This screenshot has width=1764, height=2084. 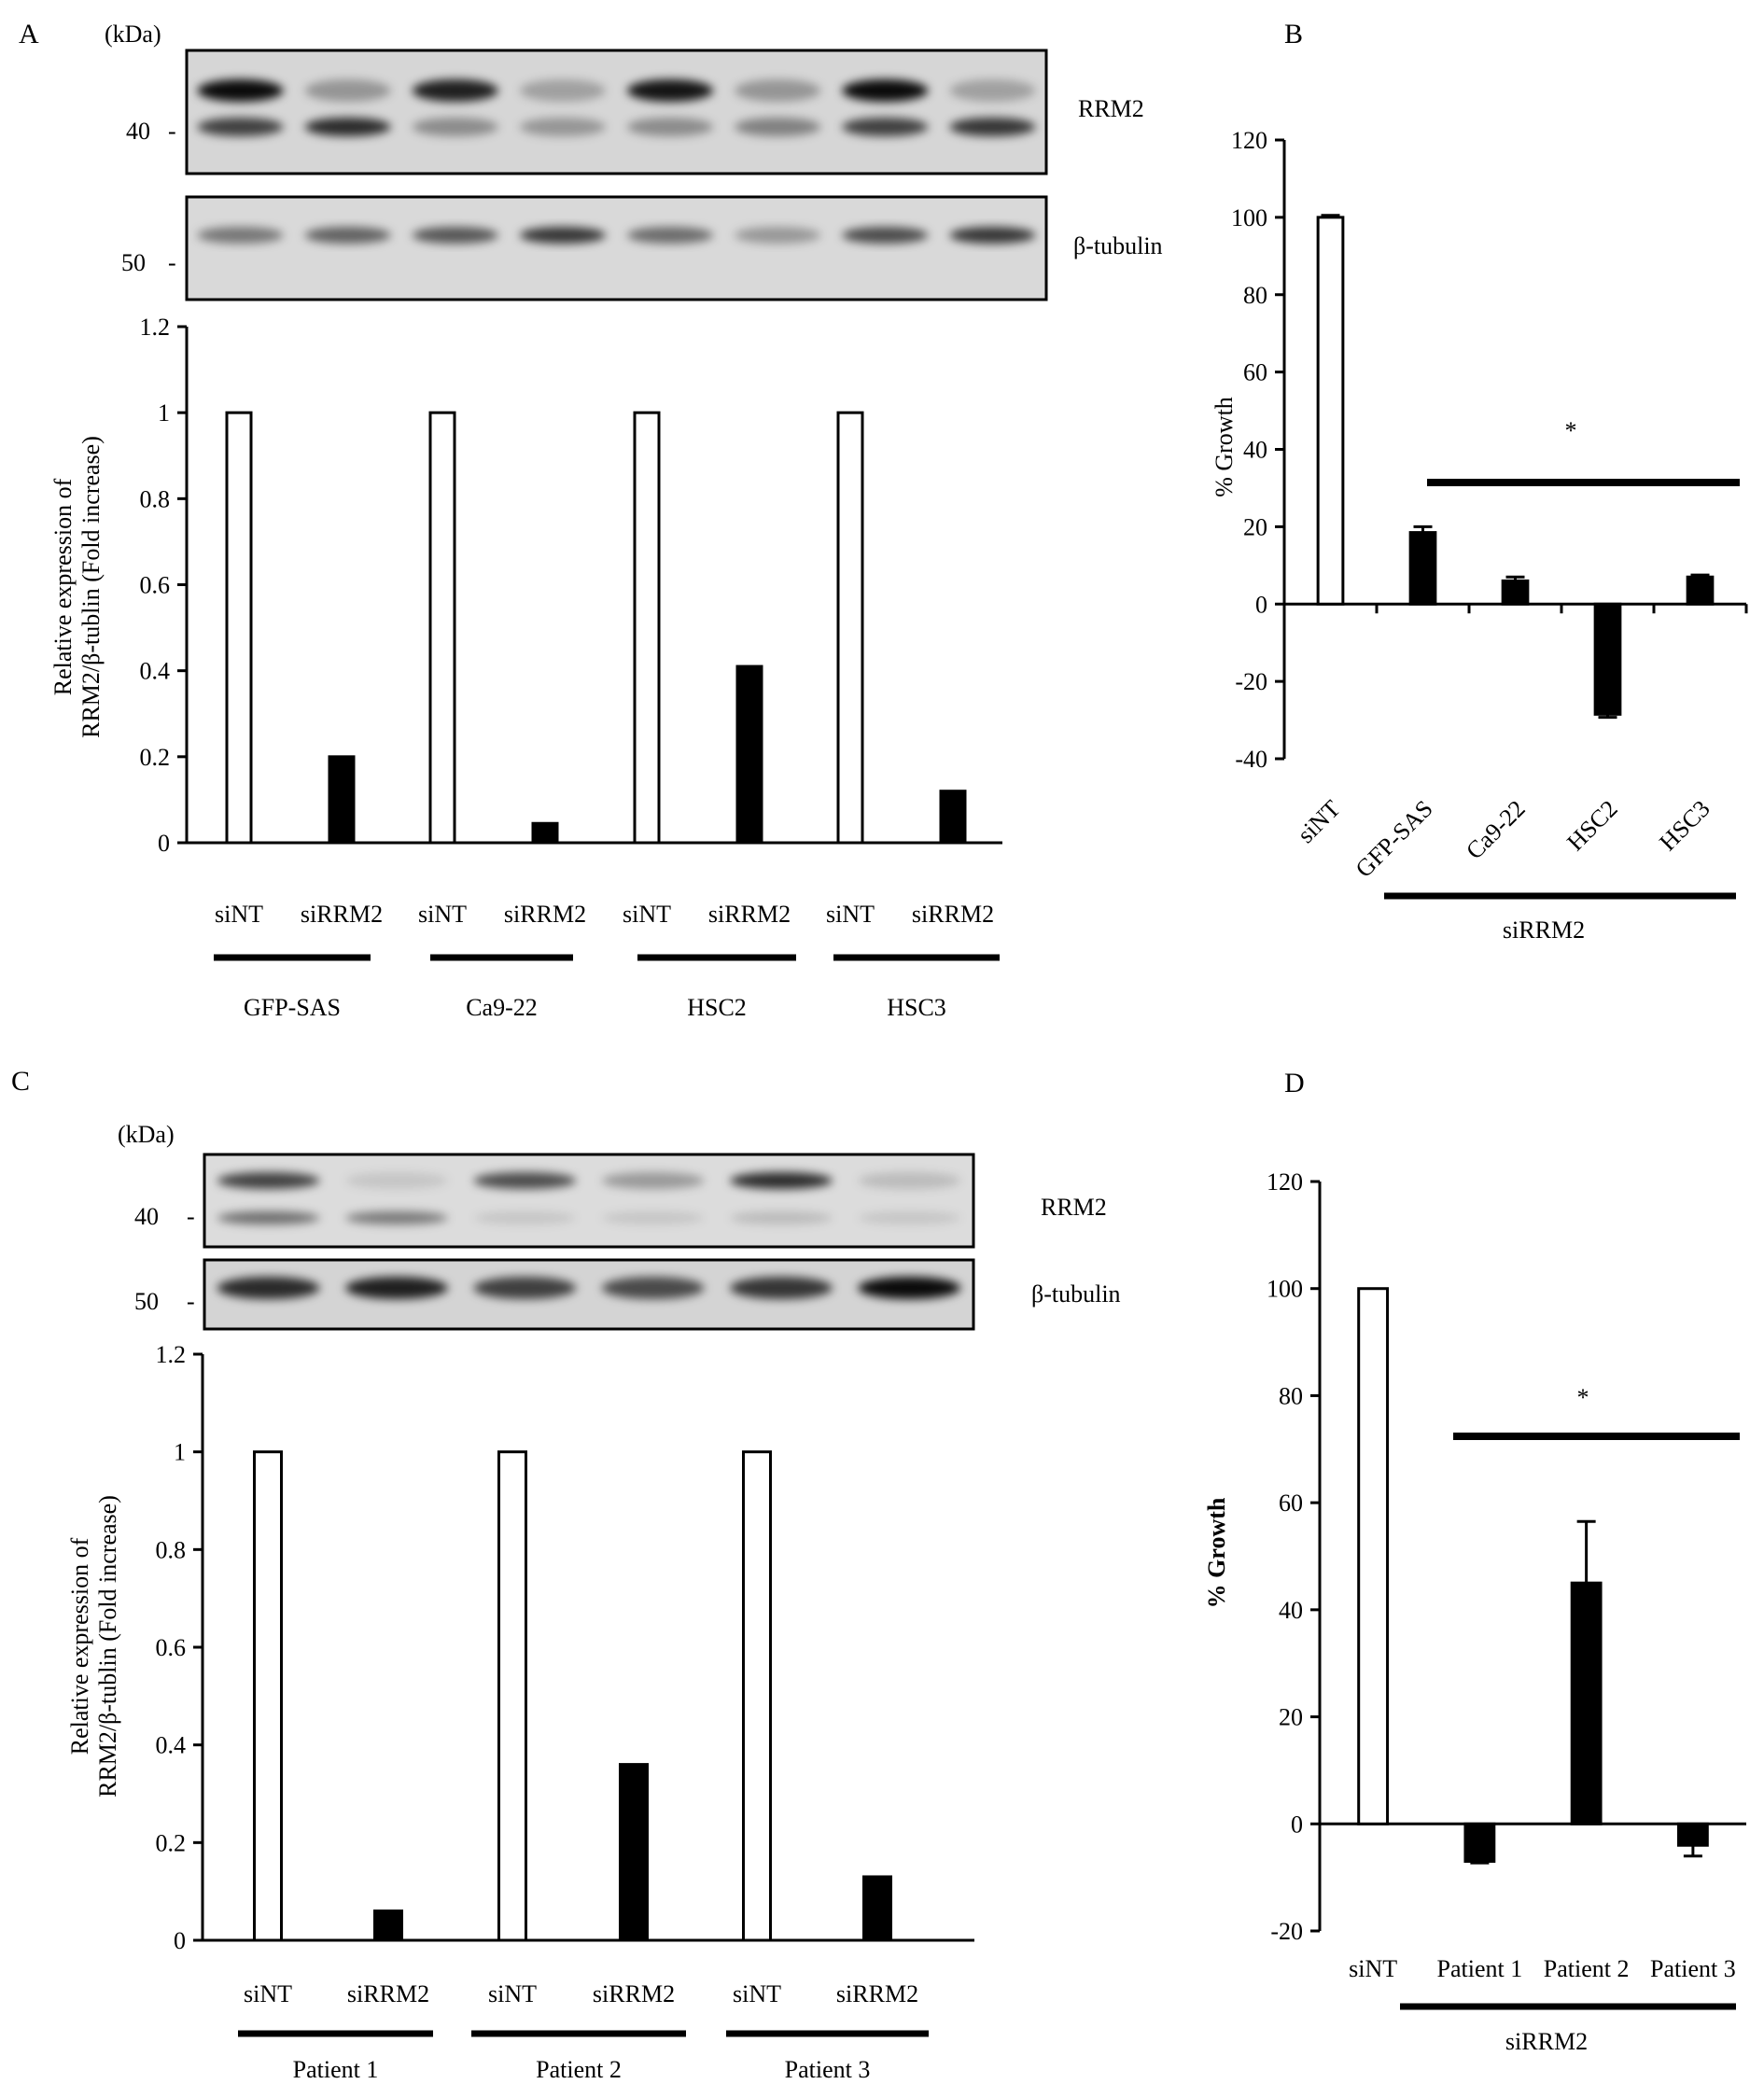 What do you see at coordinates (171, 1842) in the screenshot?
I see `y-tick-label: 0.2` at bounding box center [171, 1842].